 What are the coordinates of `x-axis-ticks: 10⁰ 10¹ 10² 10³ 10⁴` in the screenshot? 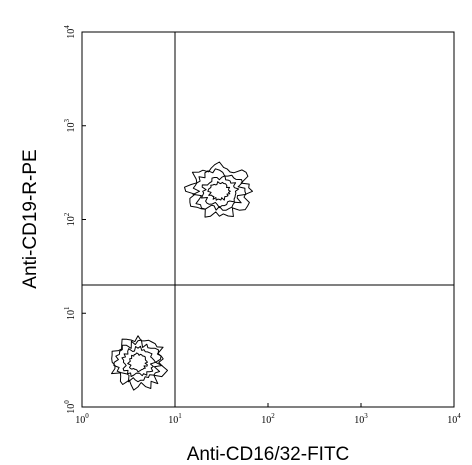 It's located at (268, 414).